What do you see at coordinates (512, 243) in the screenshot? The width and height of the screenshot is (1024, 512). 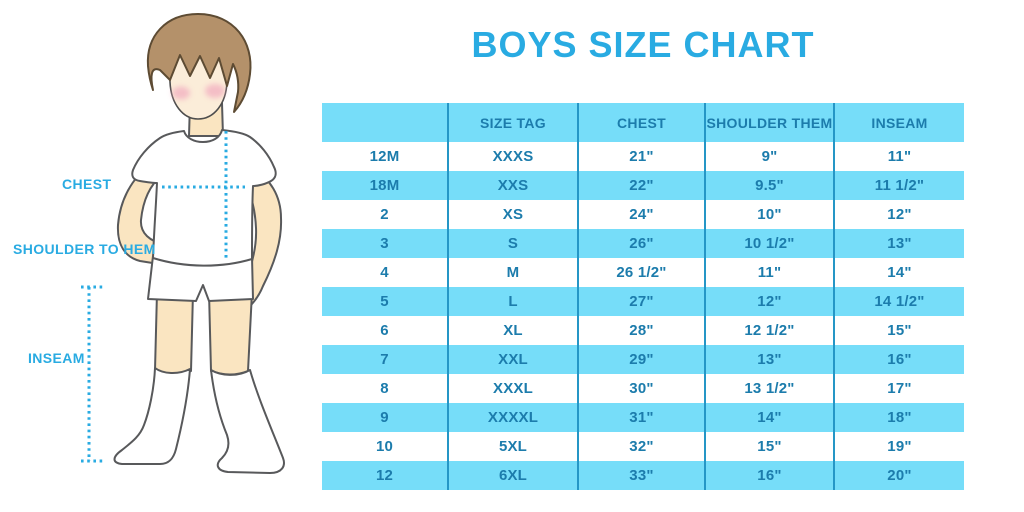 I see `table-cell: S` at bounding box center [512, 243].